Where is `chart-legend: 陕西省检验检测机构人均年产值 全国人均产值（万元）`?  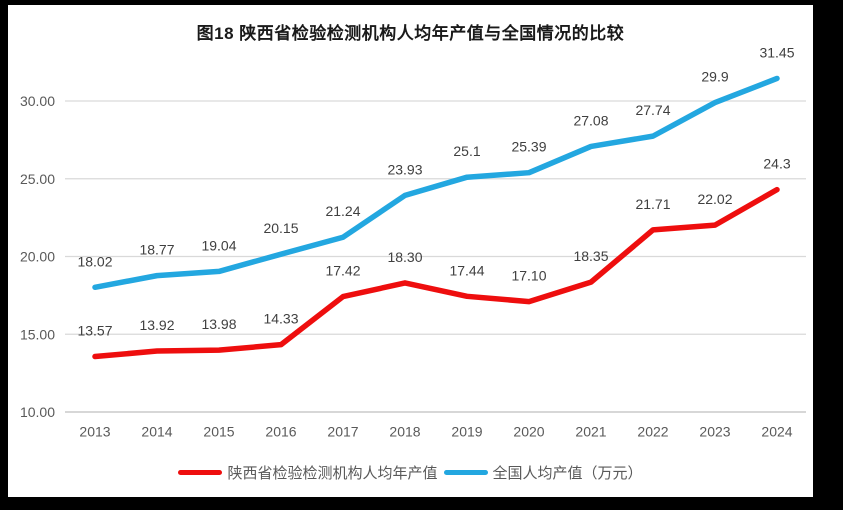 chart-legend: 陕西省检验检测机构人均年产值 全国人均产值（万元） is located at coordinates (410, 472).